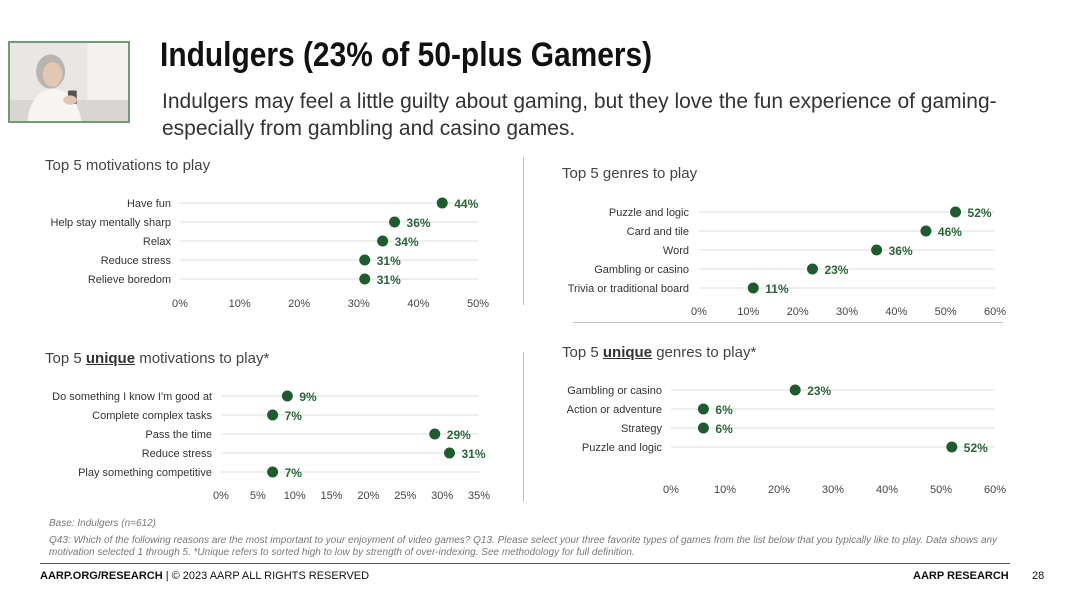 The width and height of the screenshot is (1080, 608). I want to click on panel-title-genres: Top 5 genres to play, so click(630, 173).